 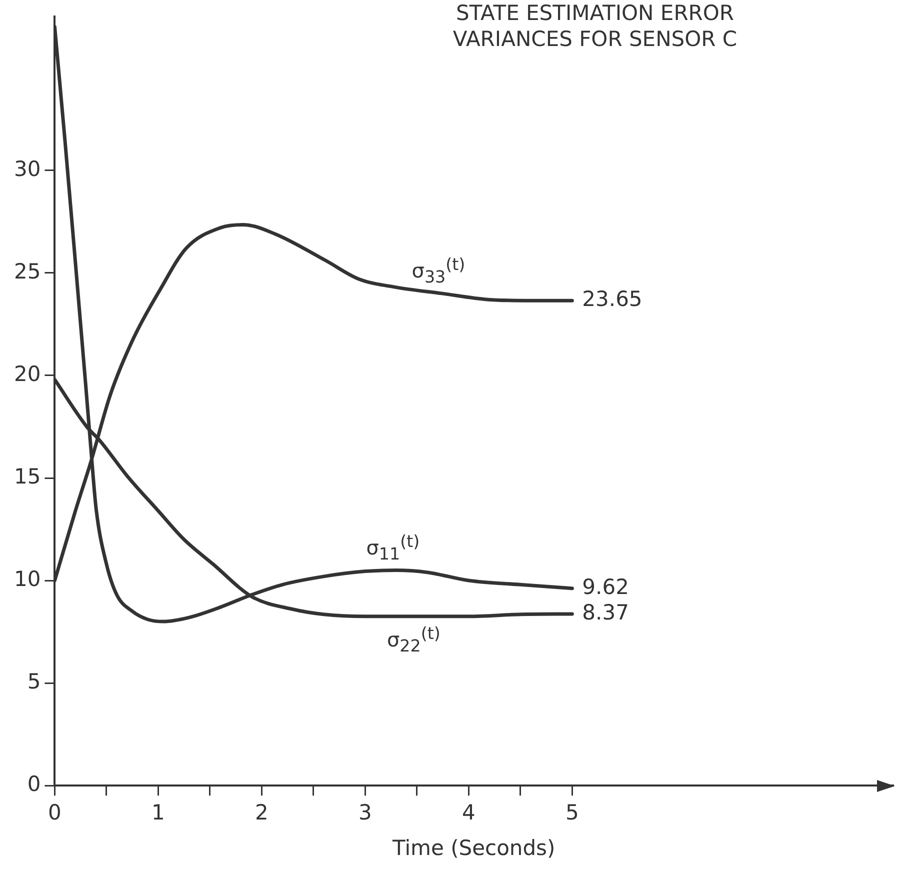 What do you see at coordinates (27, 168) in the screenshot?
I see `y-tick-label: 30` at bounding box center [27, 168].